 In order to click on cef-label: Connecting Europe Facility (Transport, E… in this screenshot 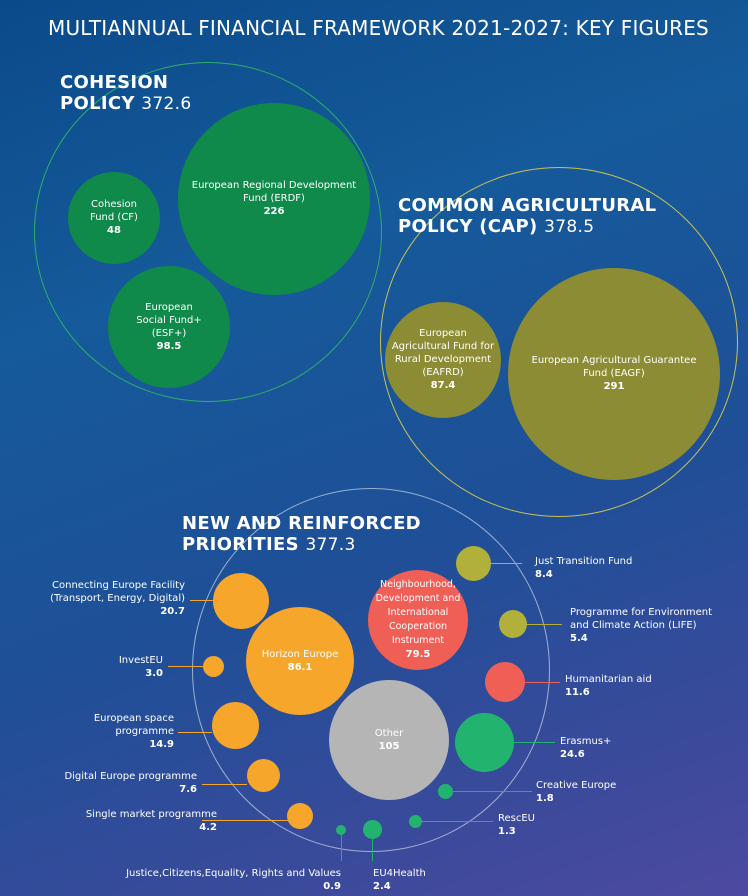, I will do `click(105, 598)`.